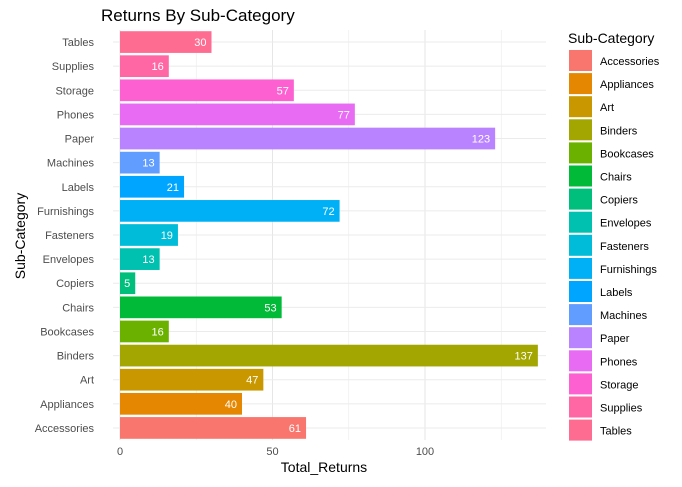 The width and height of the screenshot is (682, 487). I want to click on bar-value-label-supplies: 16, so click(158, 67).